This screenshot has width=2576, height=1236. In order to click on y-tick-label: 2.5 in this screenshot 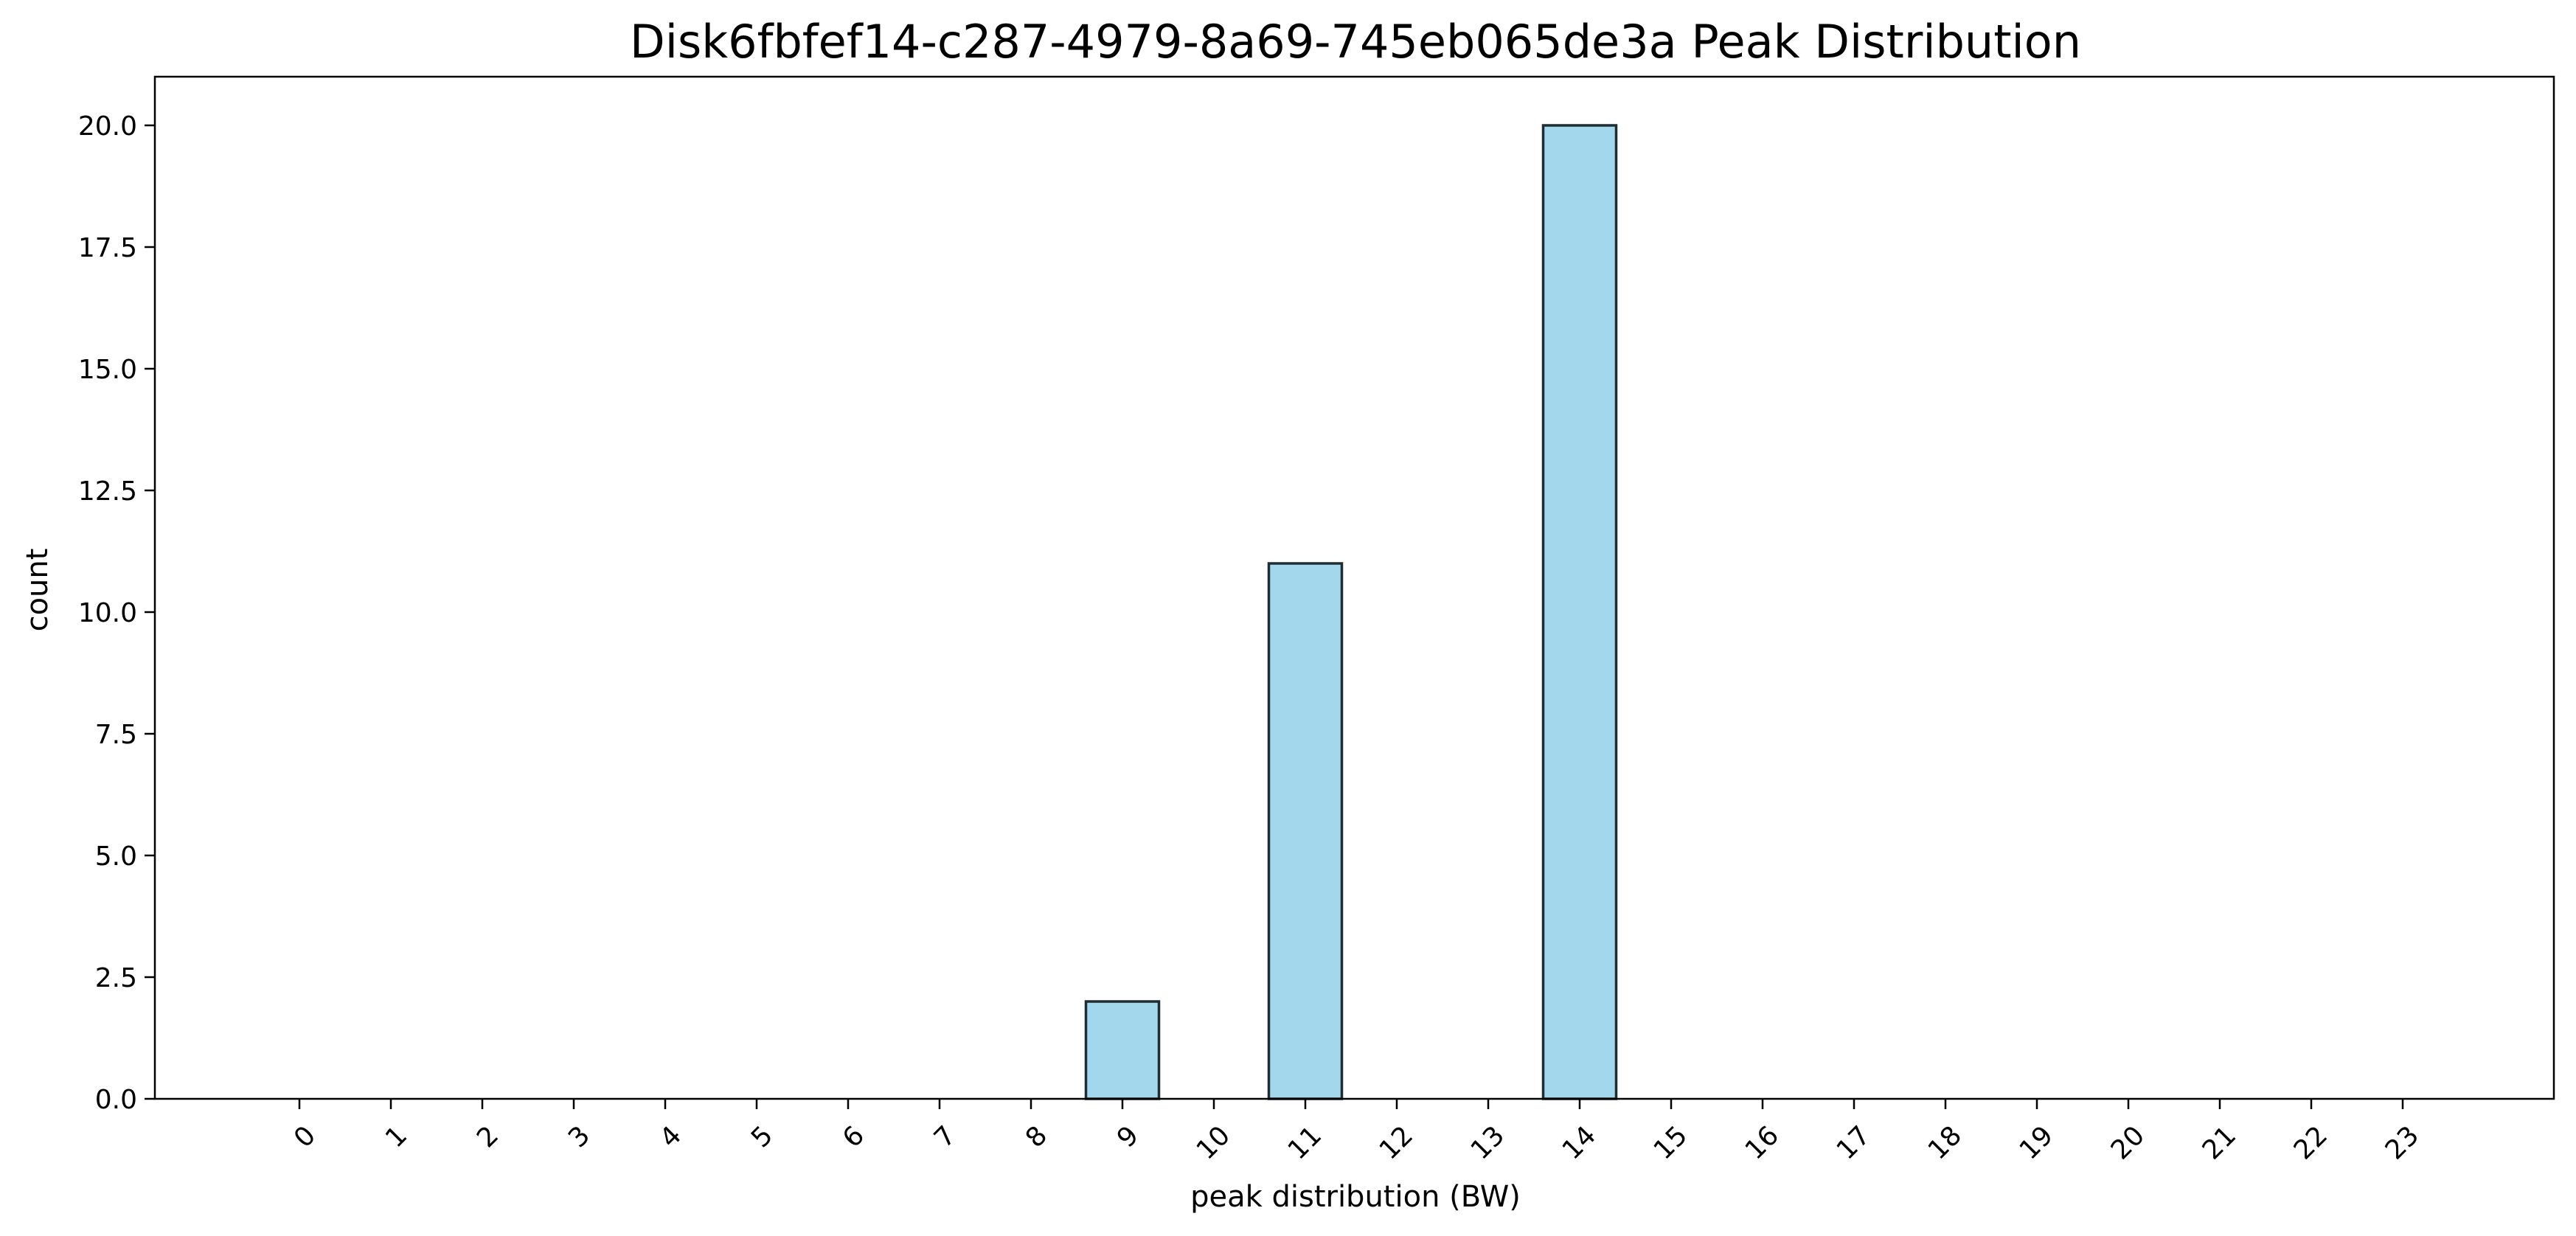, I will do `click(116, 978)`.